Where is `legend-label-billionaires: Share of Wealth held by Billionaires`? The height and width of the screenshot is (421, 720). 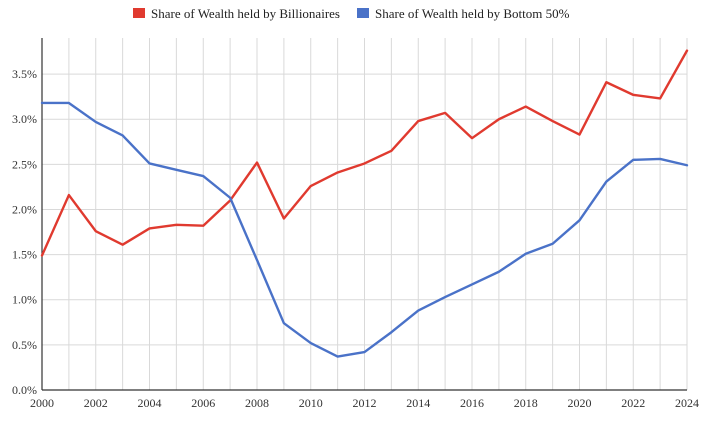 legend-label-billionaires: Share of Wealth held by Billionaires is located at coordinates (245, 13).